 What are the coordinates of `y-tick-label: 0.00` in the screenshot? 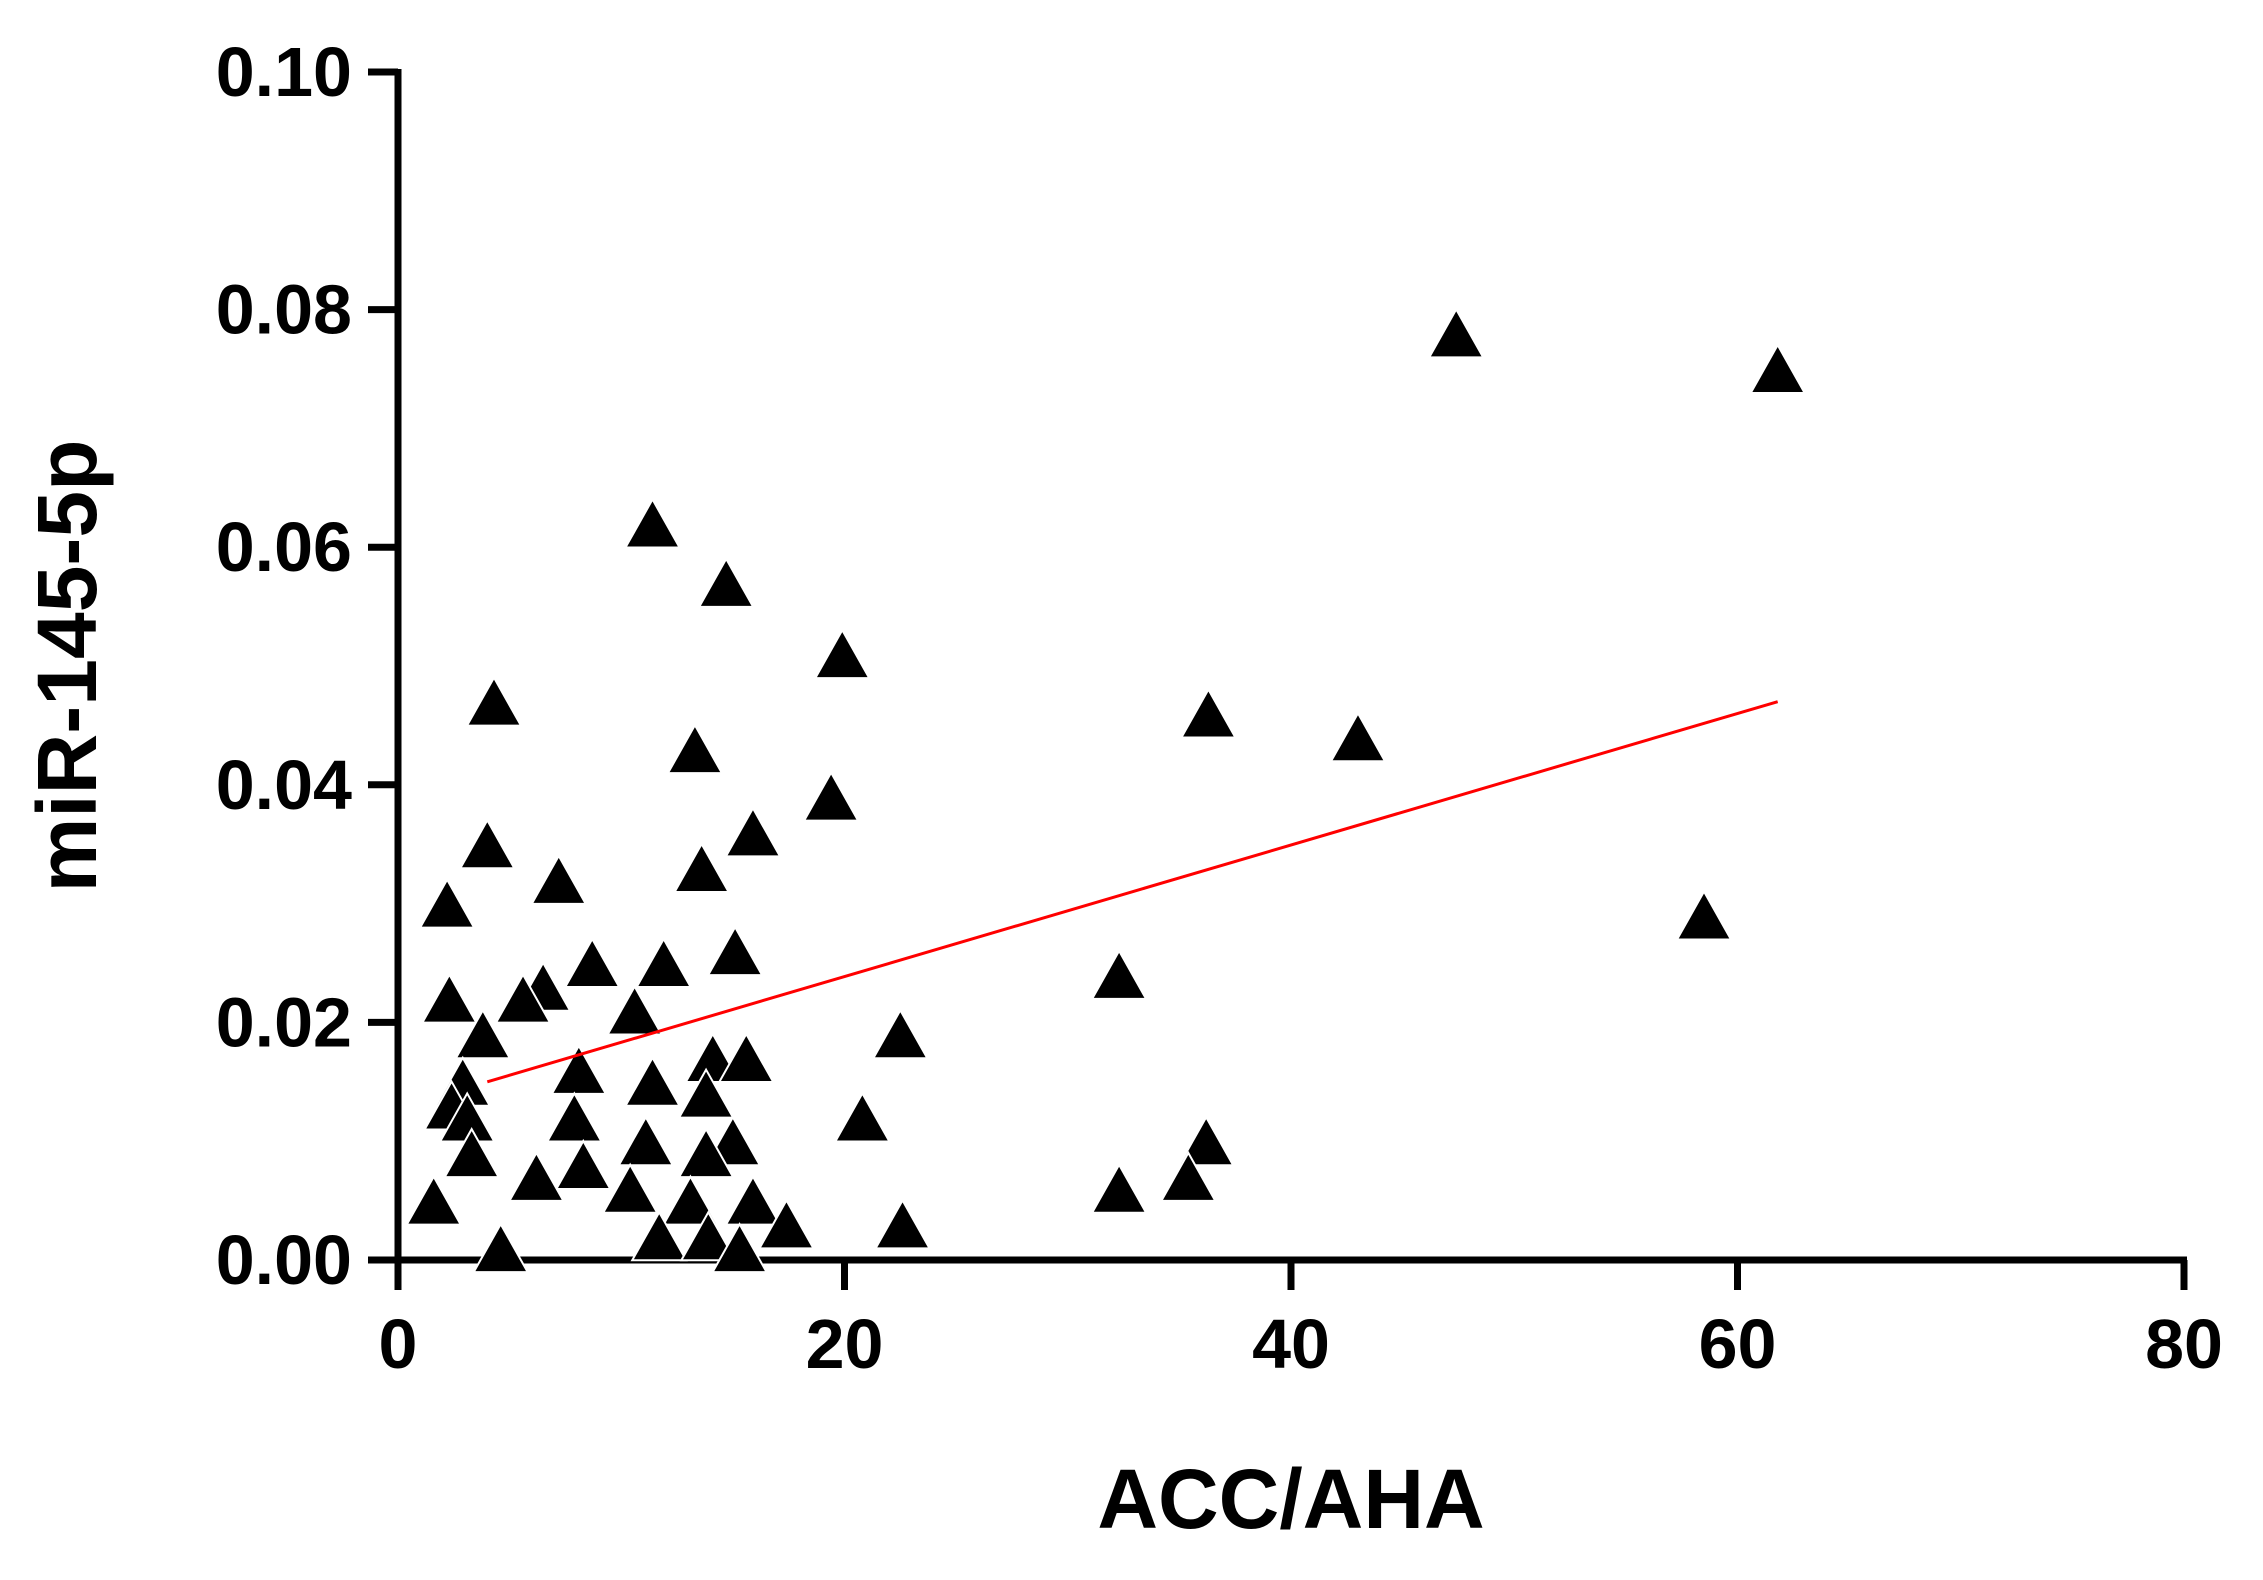 It's located at (284, 1260).